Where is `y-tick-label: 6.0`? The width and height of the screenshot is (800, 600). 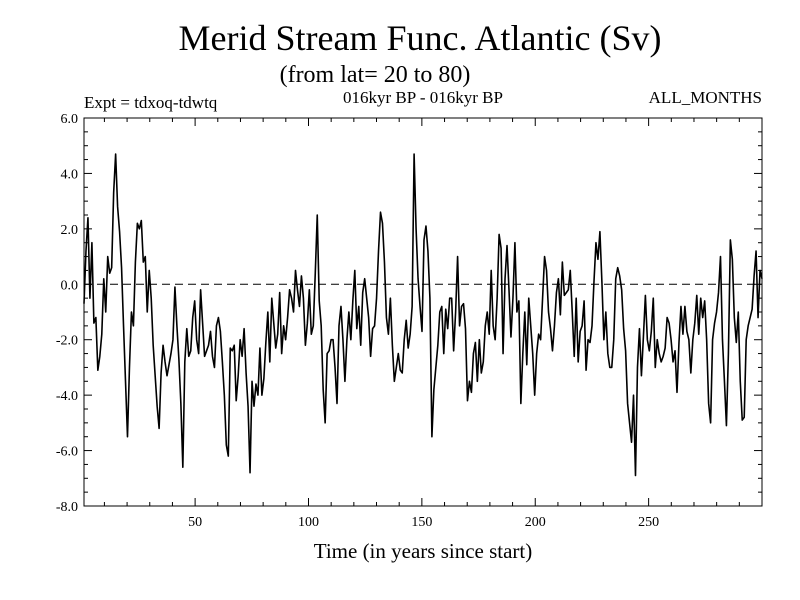
y-tick-label: 6.0 is located at coordinates (70, 119).